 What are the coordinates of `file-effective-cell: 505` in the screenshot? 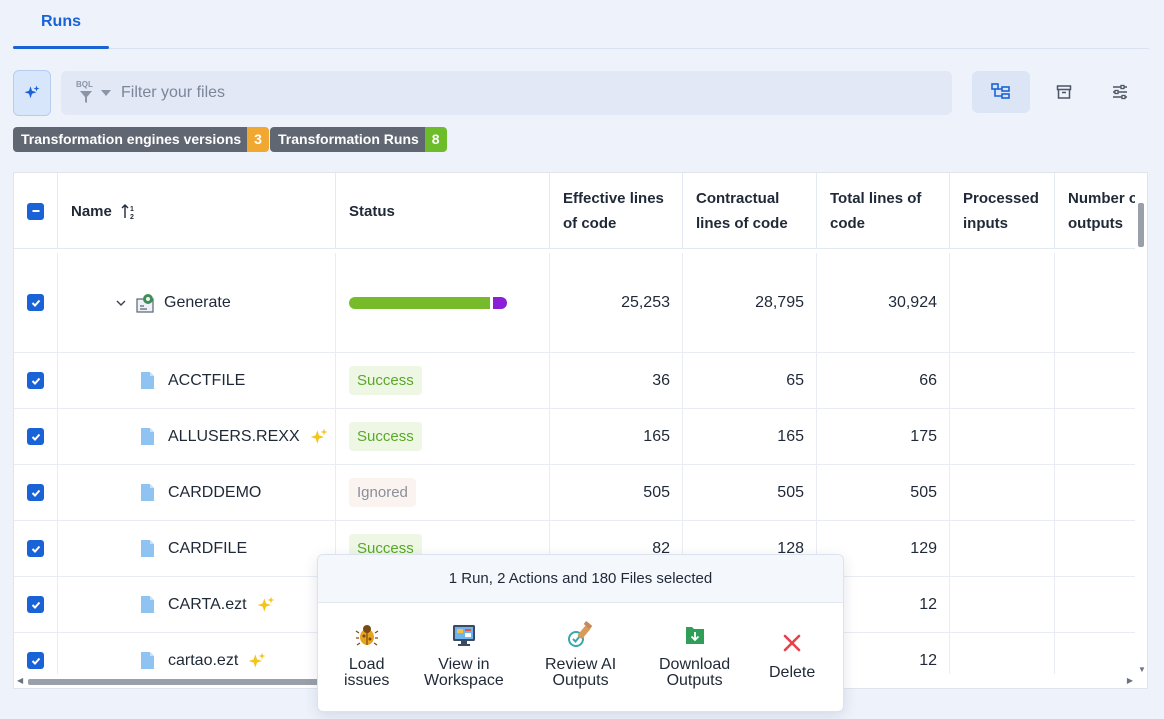 It's located at (616, 492).